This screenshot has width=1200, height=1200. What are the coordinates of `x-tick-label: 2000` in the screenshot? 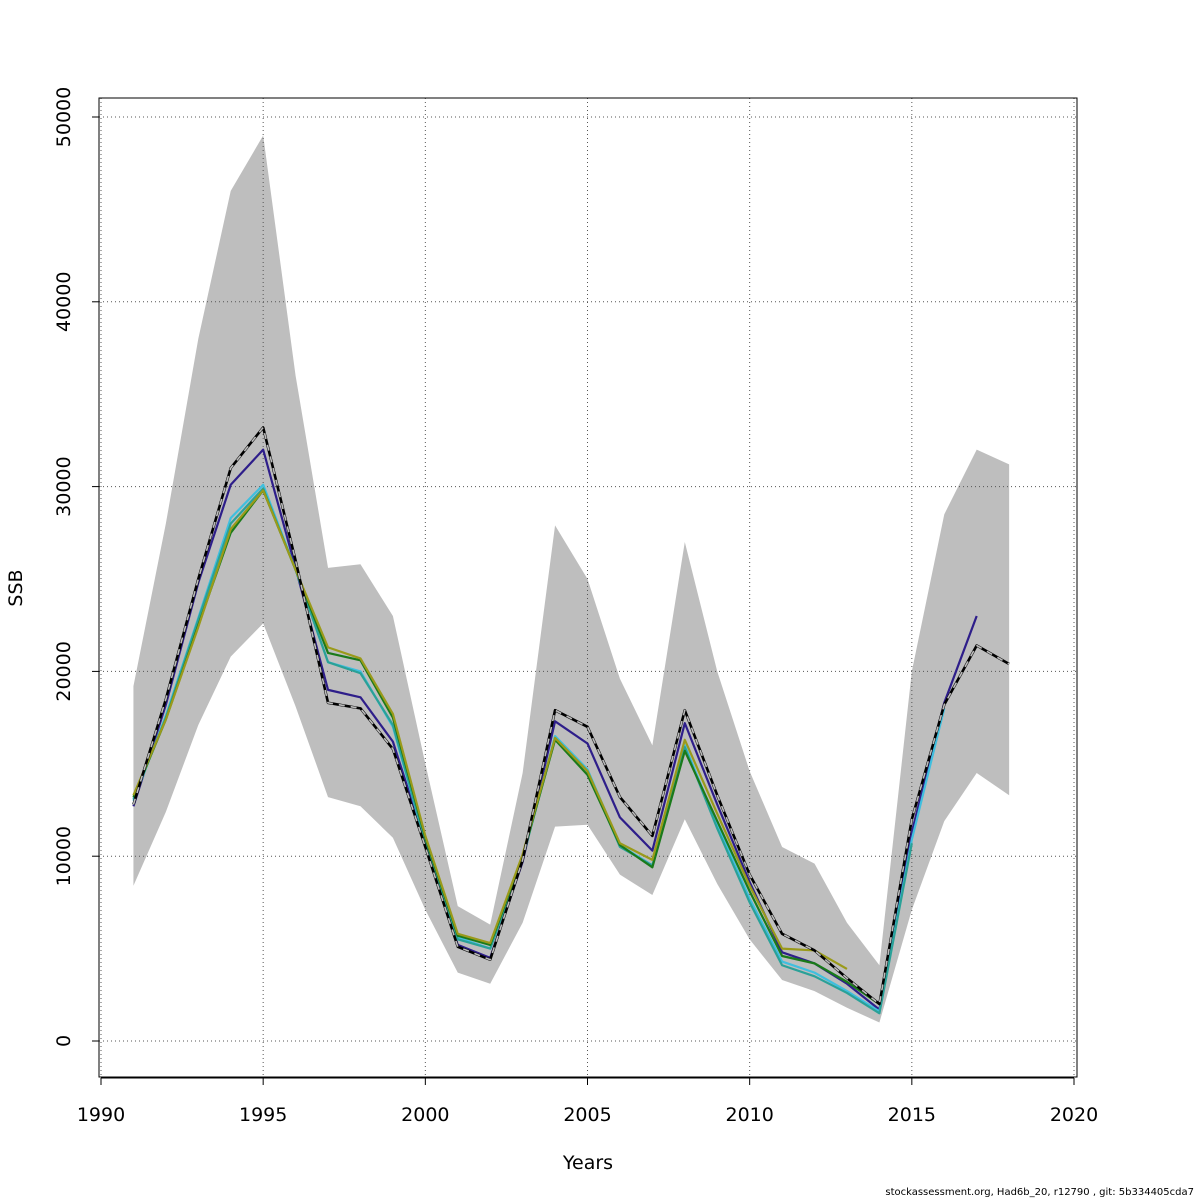 It's located at (425, 1115).